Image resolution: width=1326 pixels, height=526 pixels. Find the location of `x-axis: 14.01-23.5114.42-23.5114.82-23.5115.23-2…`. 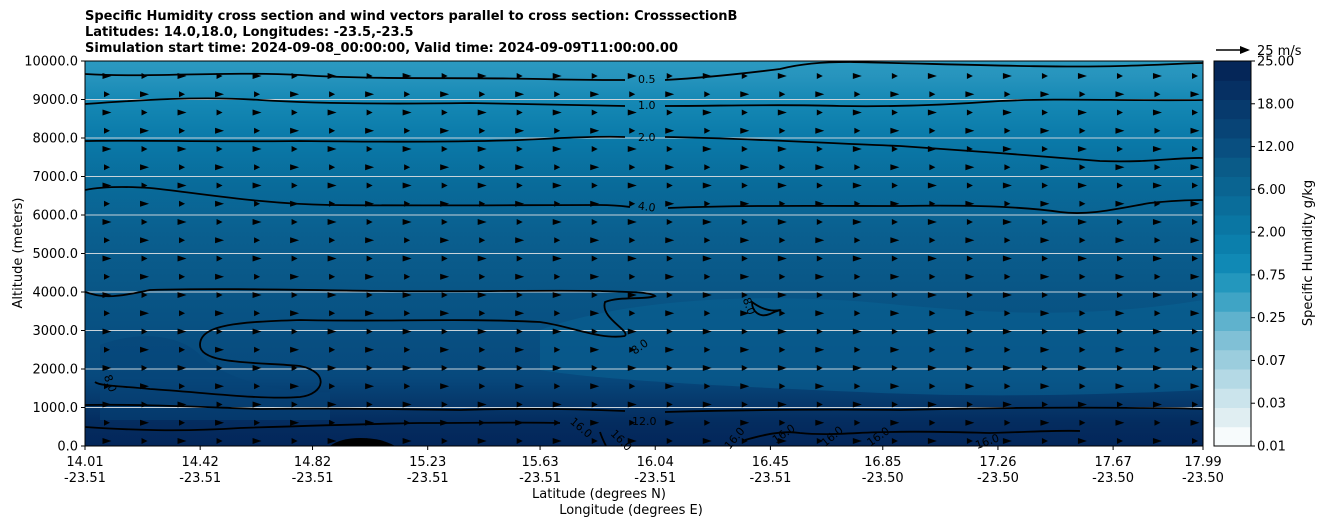

x-axis: 14.01-23.5114.42-23.5114.82-23.5115.23-2… is located at coordinates (644, 466).